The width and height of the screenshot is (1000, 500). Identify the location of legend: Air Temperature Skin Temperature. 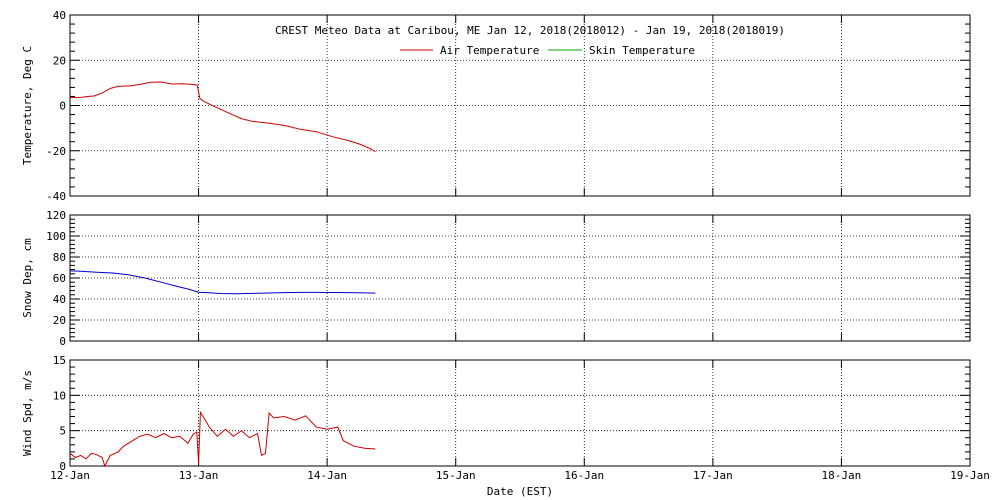
(547, 50).